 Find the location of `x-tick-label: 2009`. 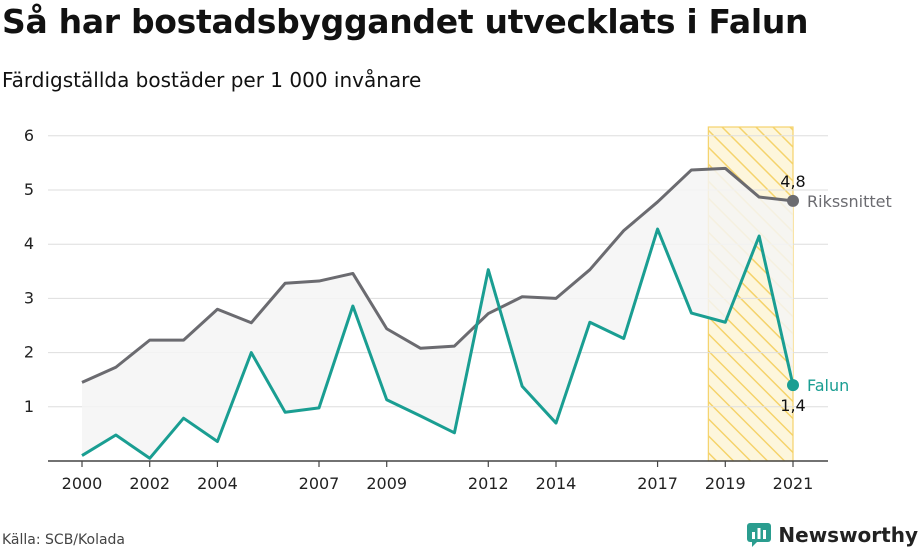

x-tick-label: 2009 is located at coordinates (386, 483).